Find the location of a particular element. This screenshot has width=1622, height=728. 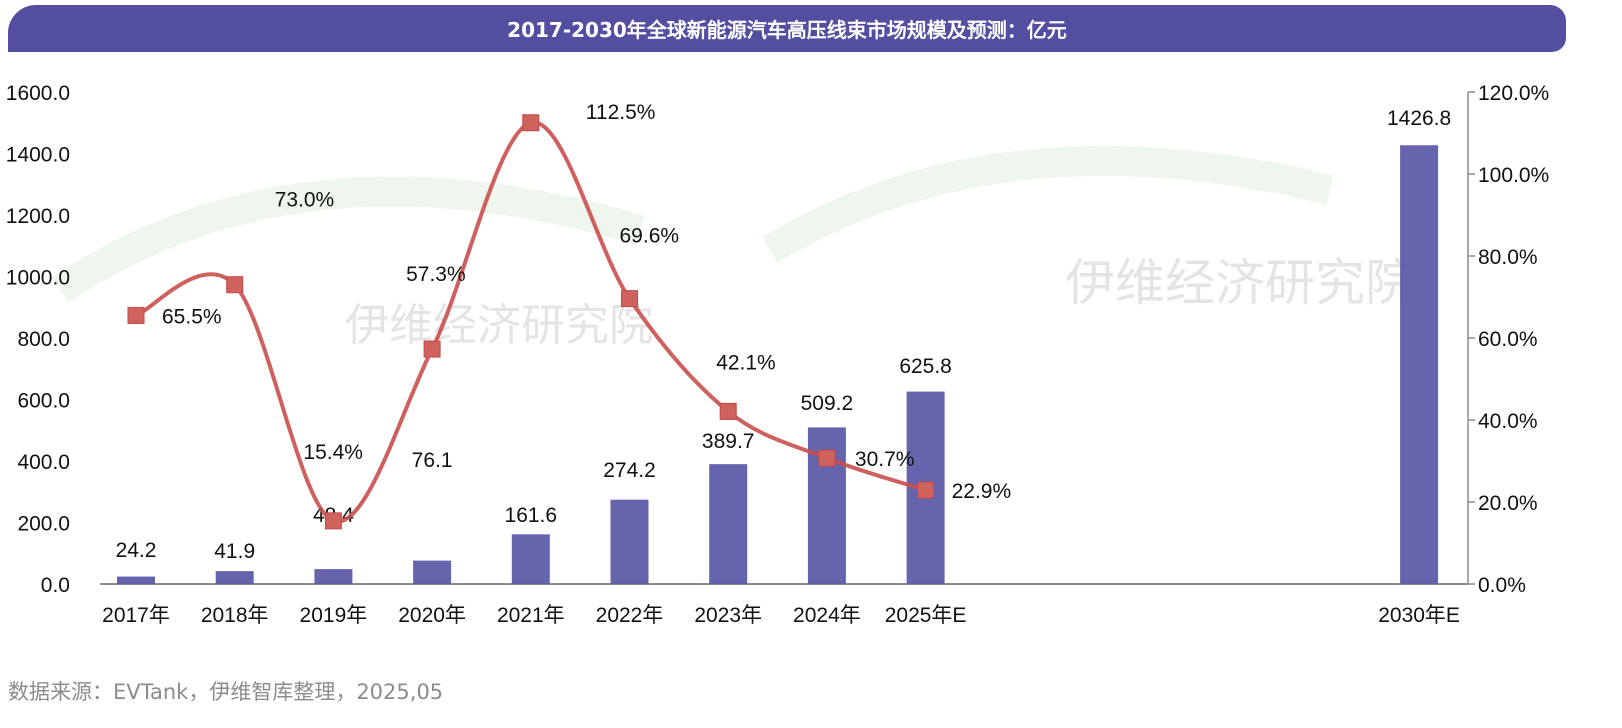

left-axis-tick-label: 1200.0 is located at coordinates (38, 216).